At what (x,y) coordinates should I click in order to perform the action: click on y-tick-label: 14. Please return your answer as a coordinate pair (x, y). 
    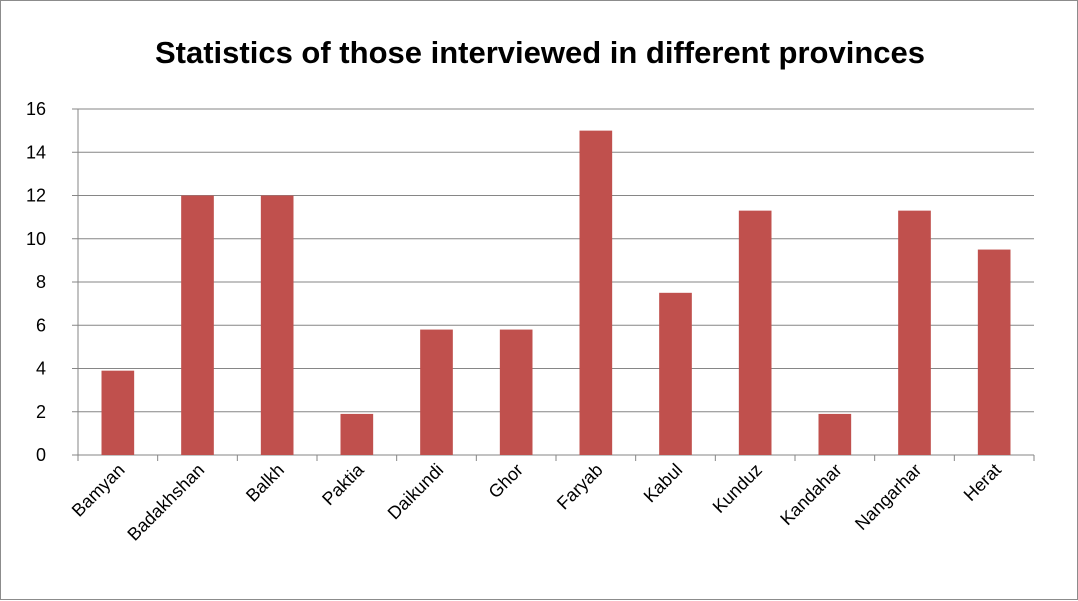
    Looking at the image, I should click on (36, 152).